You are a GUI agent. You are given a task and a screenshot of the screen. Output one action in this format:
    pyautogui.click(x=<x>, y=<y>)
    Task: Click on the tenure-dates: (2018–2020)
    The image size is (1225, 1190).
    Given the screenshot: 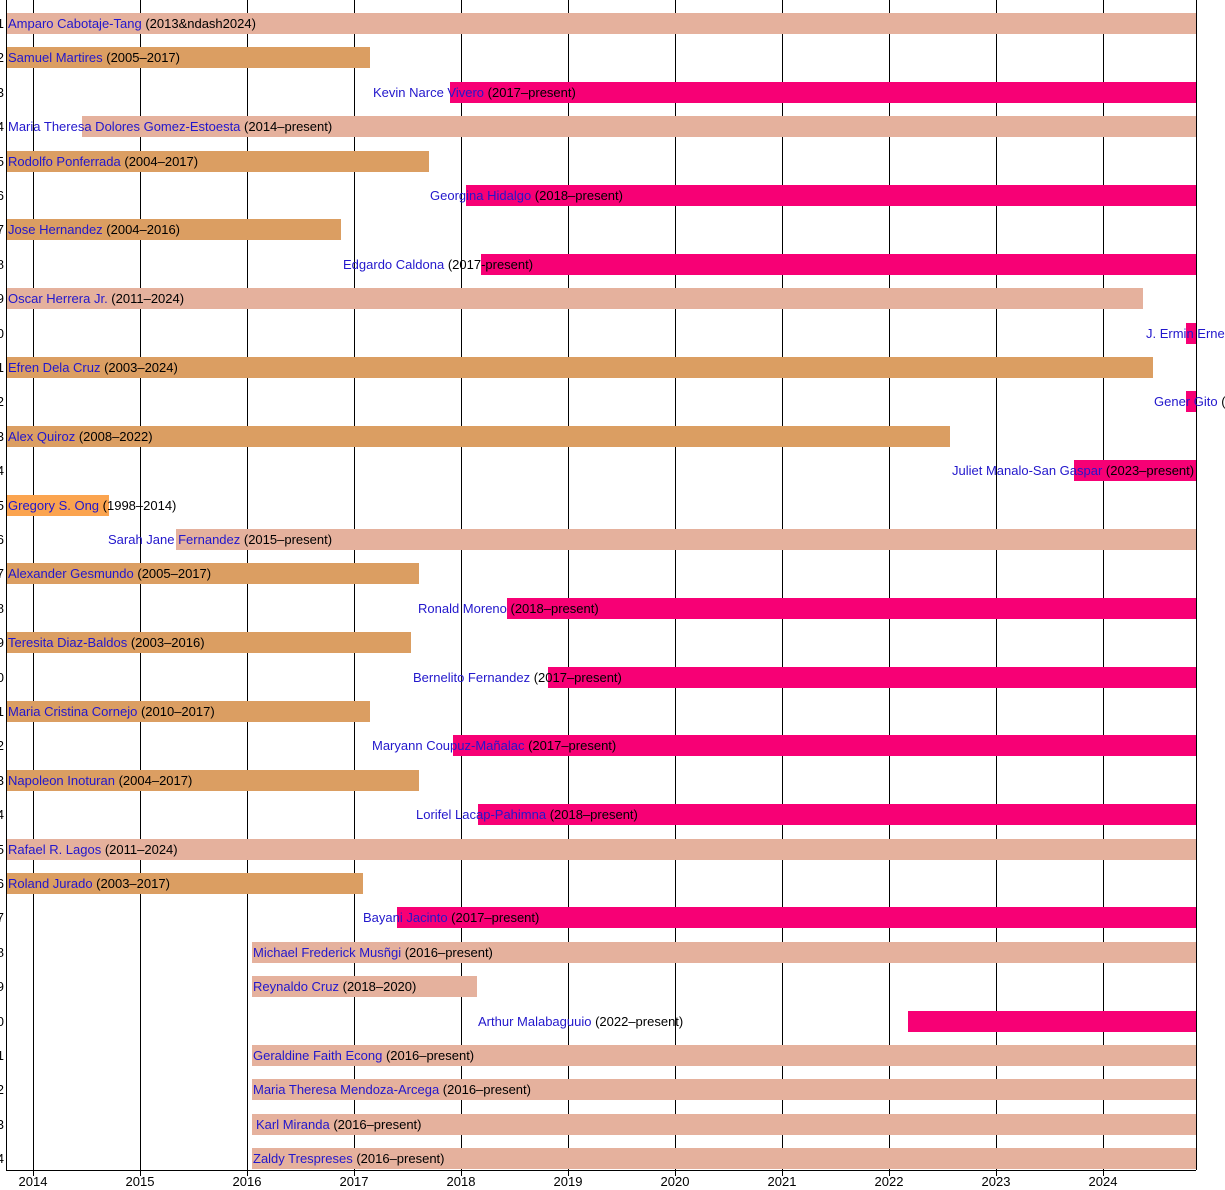 What is the action you would take?
    pyautogui.click(x=378, y=986)
    